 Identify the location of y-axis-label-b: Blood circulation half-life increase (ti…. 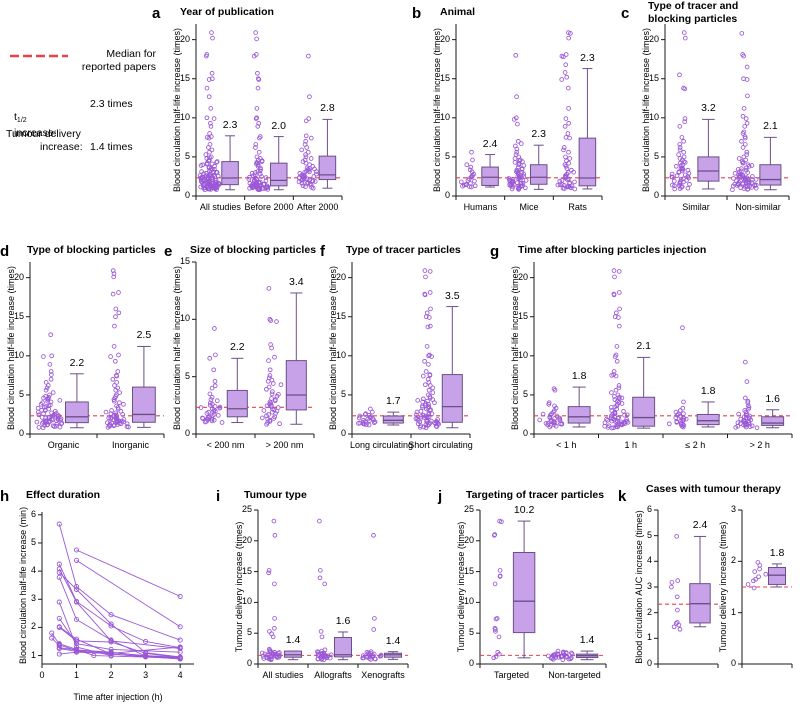
(437, 110).